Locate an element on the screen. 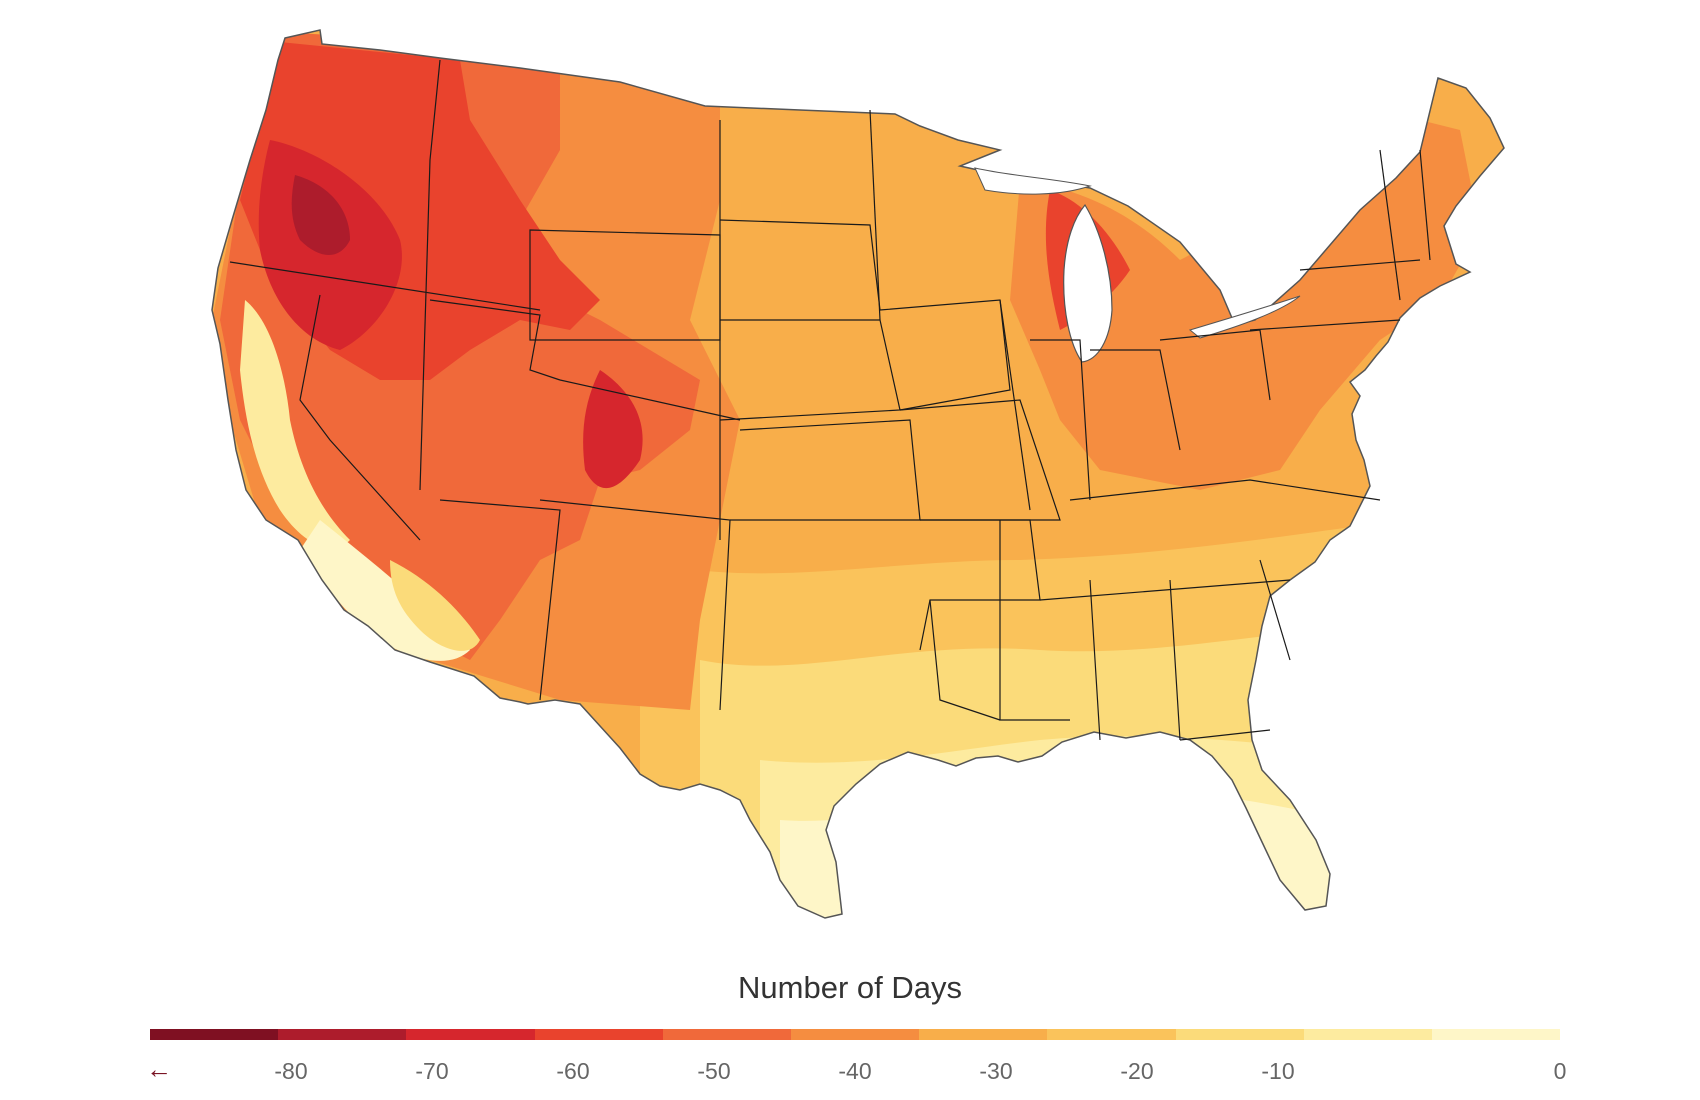 This screenshot has width=1700, height=1100. legend-tick-label: -10 is located at coordinates (1278, 1071).